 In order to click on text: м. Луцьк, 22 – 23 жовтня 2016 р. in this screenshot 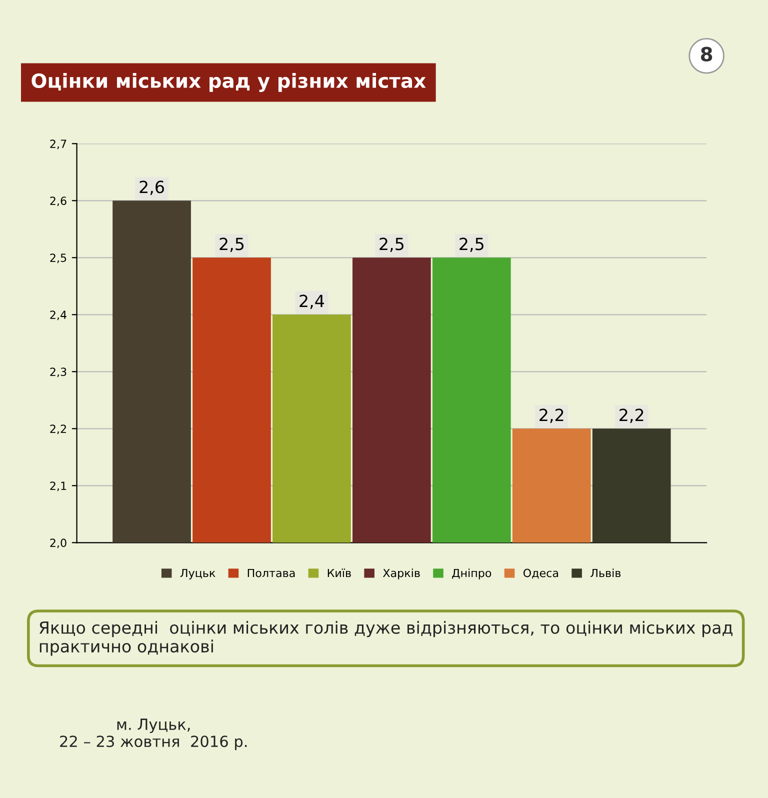, I will do `click(153, 734)`.